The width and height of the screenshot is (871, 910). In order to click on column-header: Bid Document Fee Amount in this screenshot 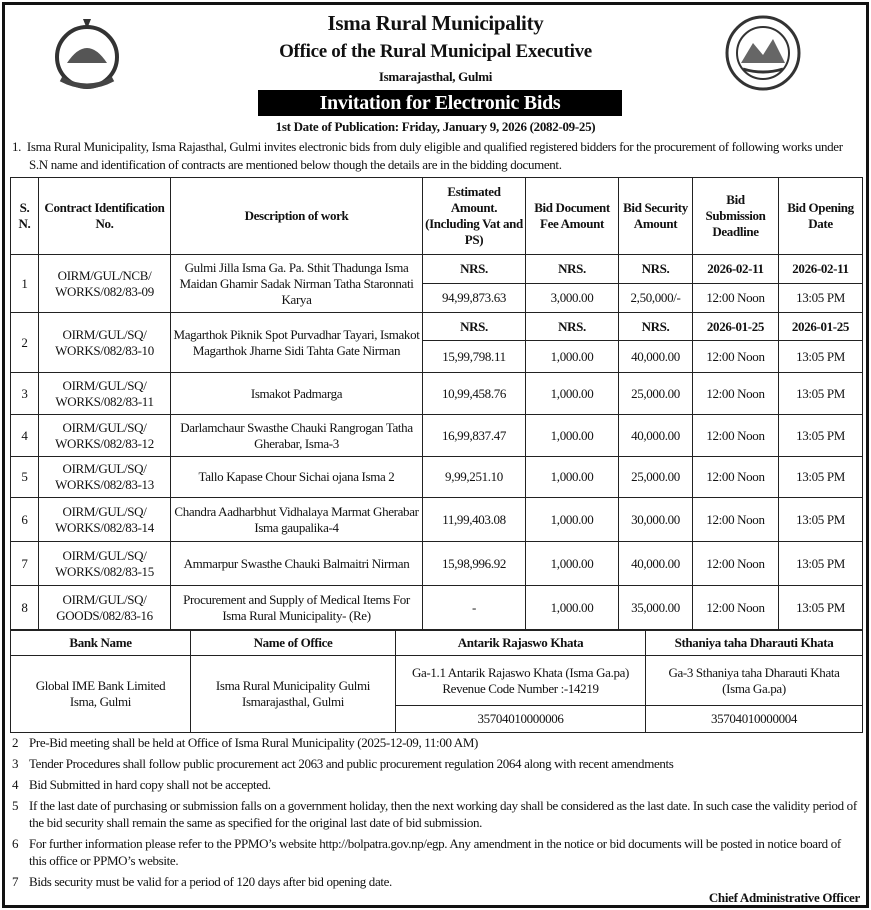, I will do `click(572, 216)`.